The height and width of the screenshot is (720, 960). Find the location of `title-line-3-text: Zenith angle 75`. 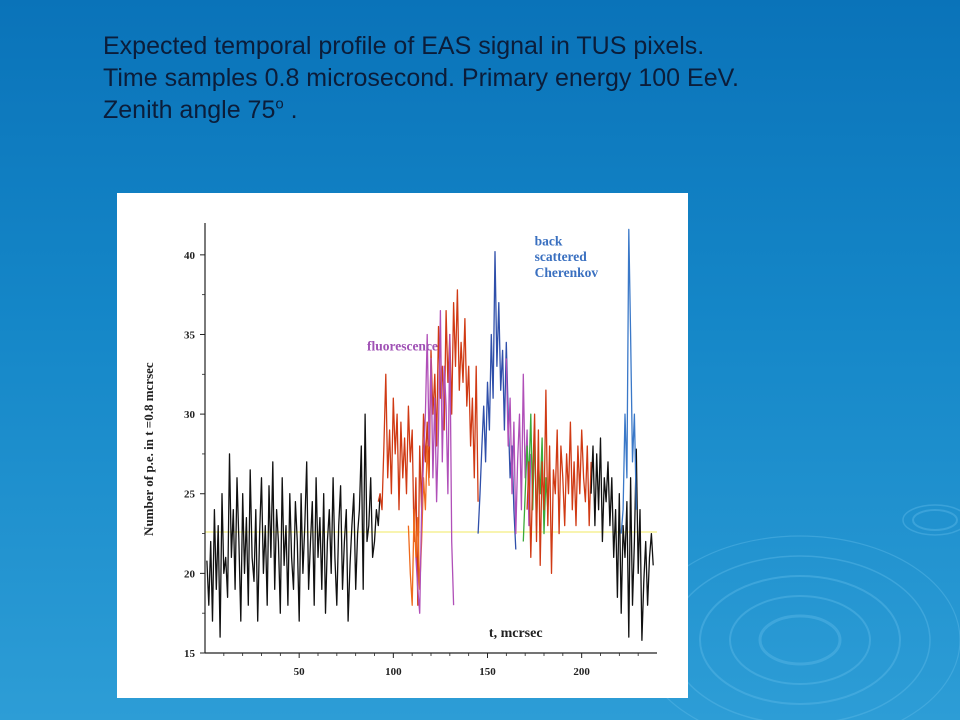

title-line-3-text: Zenith angle 75 is located at coordinates (189, 110).